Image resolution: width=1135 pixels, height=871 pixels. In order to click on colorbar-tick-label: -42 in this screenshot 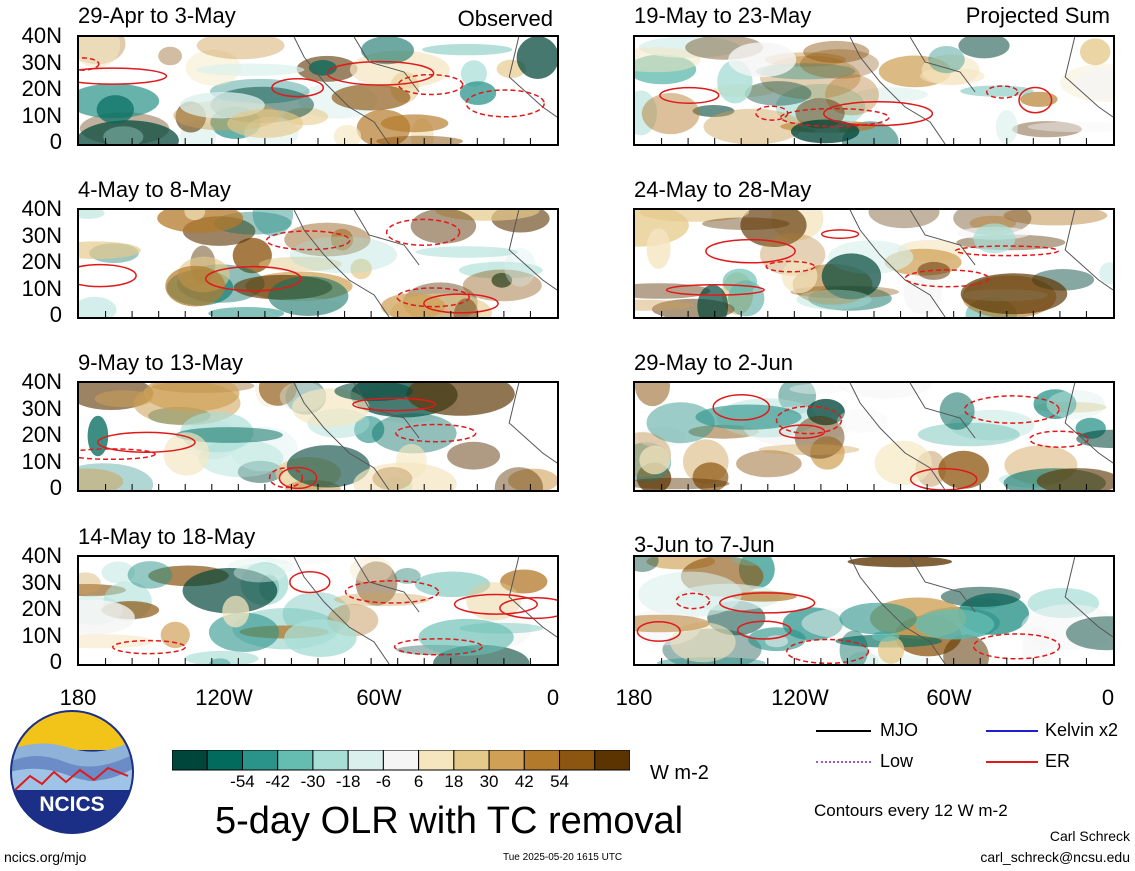, I will do `click(277, 781)`.